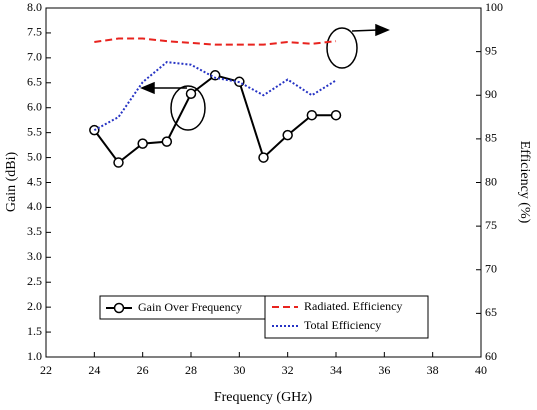 This screenshot has height=410, width=537. Describe the element at coordinates (494, 7) in the screenshot. I see `y2-tick-label: 100` at that location.